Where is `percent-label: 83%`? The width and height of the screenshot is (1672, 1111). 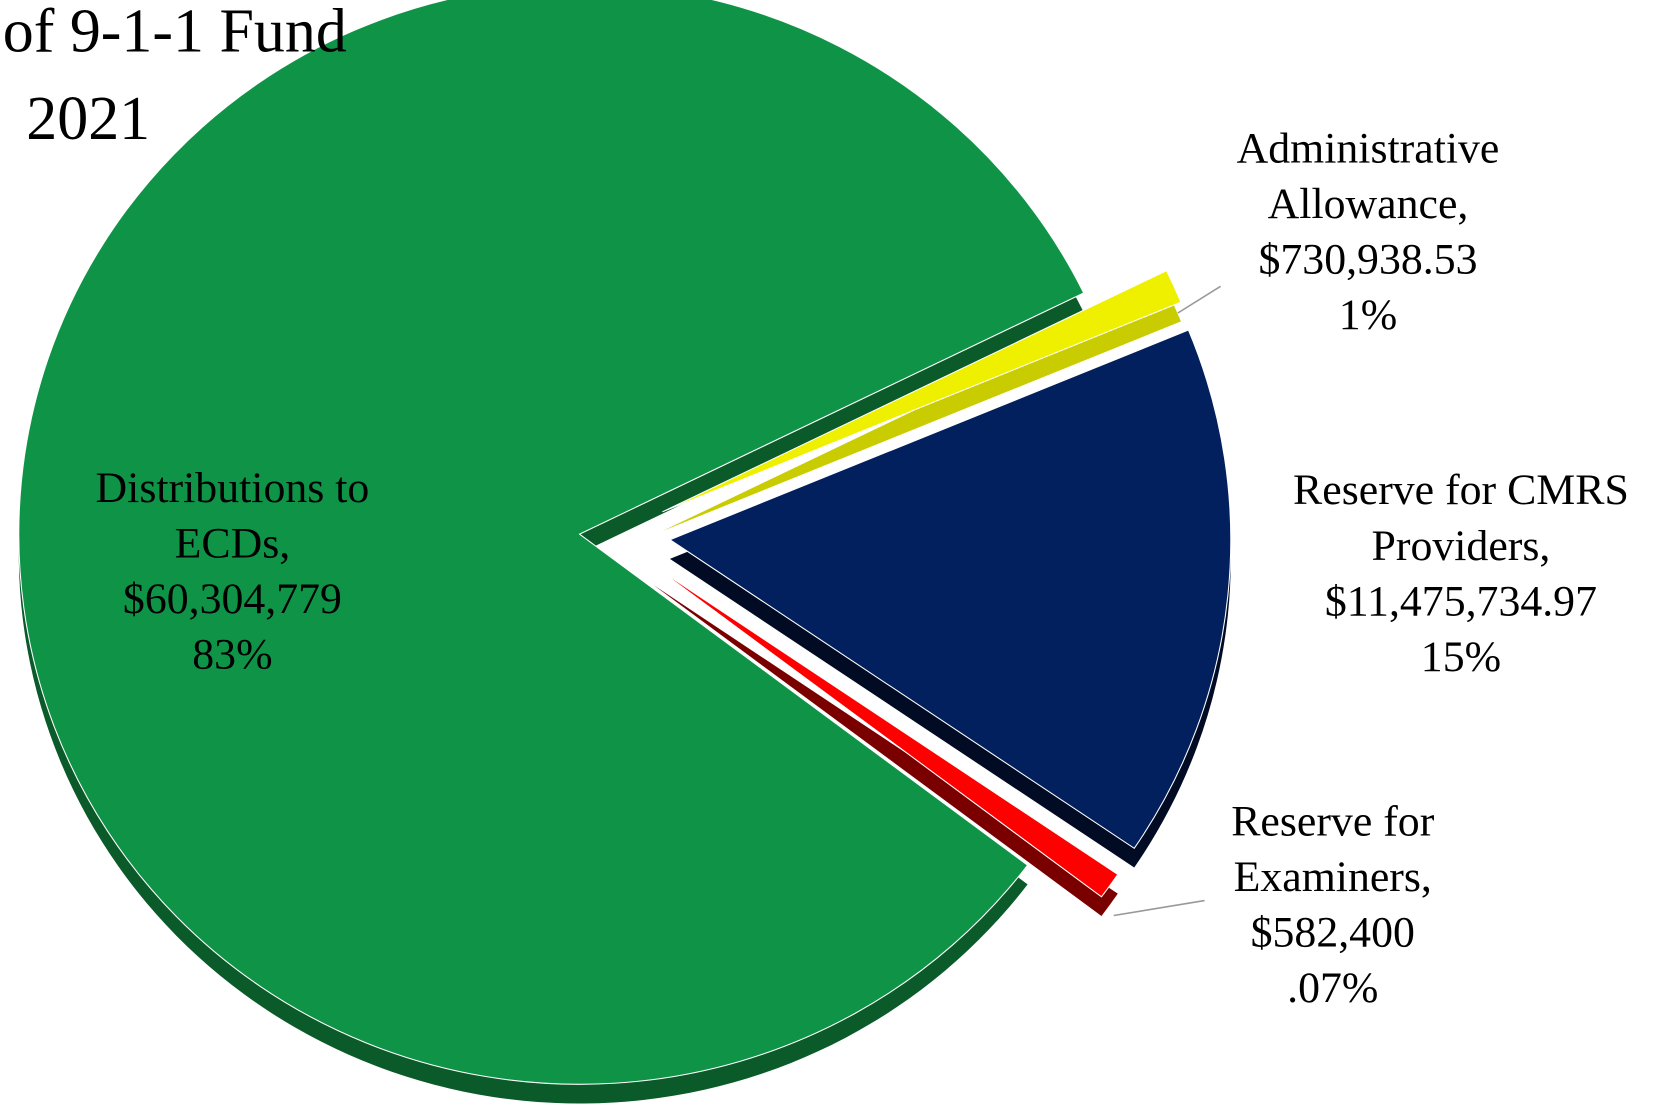
percent-label: 83% is located at coordinates (232, 654).